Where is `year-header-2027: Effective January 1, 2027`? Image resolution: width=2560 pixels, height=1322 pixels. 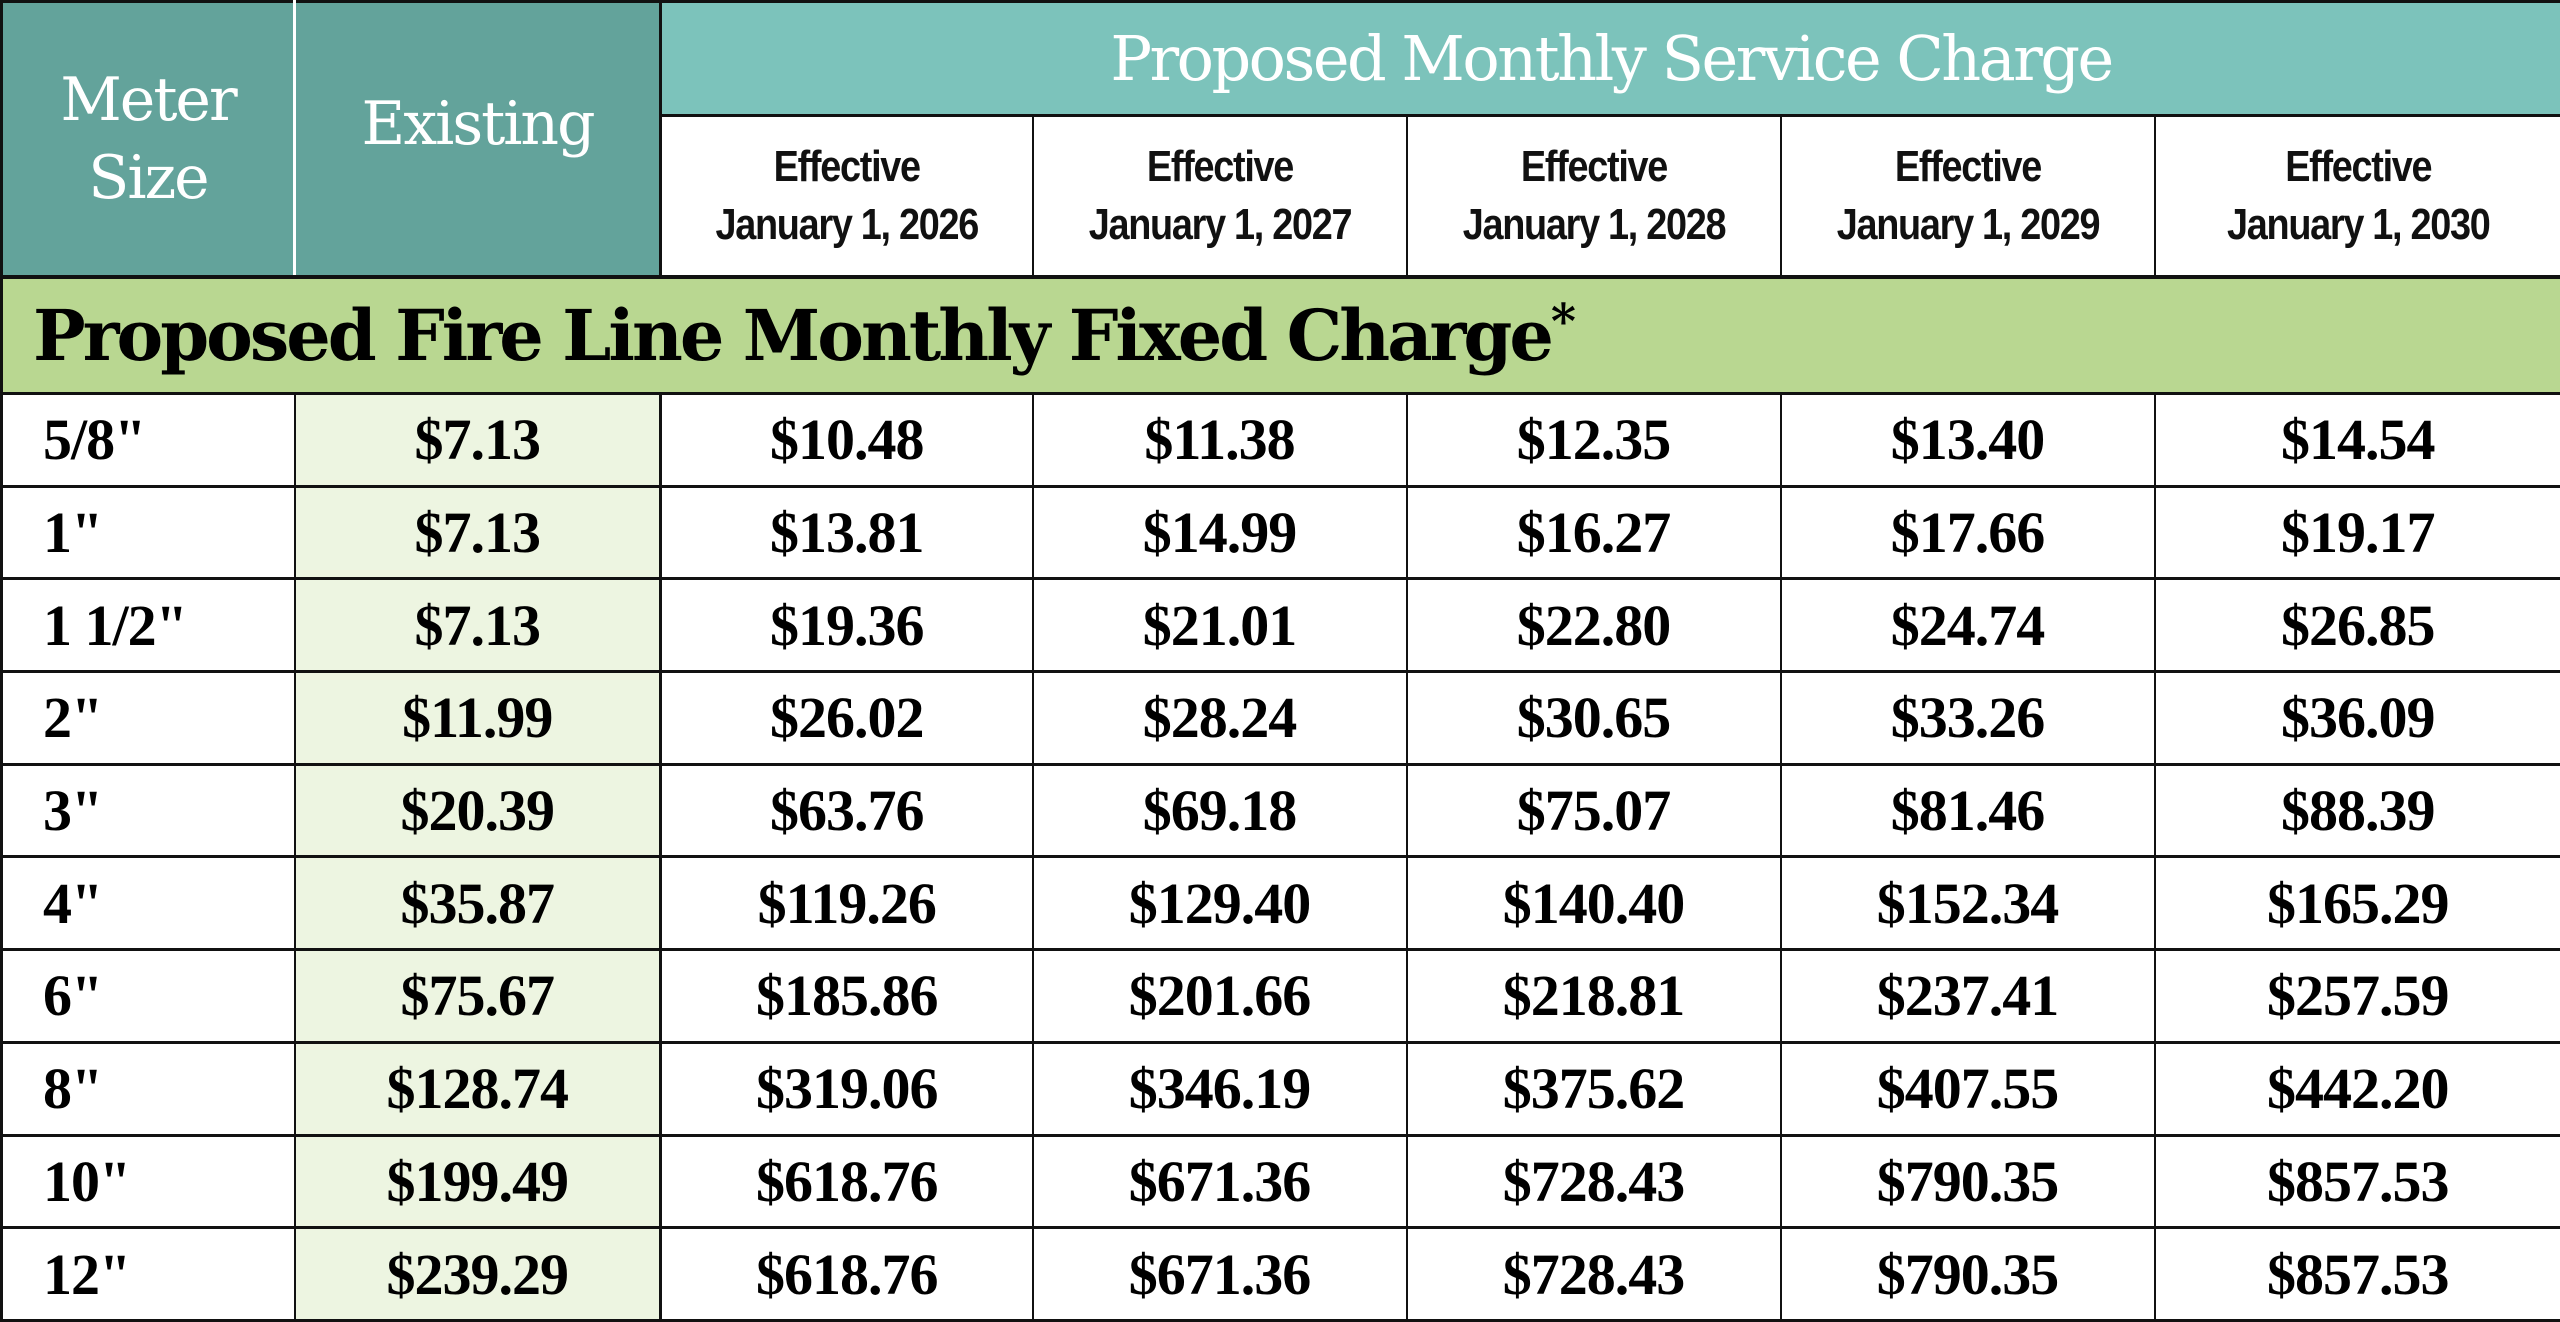 year-header-2027: Effective January 1, 2027 is located at coordinates (1220, 197).